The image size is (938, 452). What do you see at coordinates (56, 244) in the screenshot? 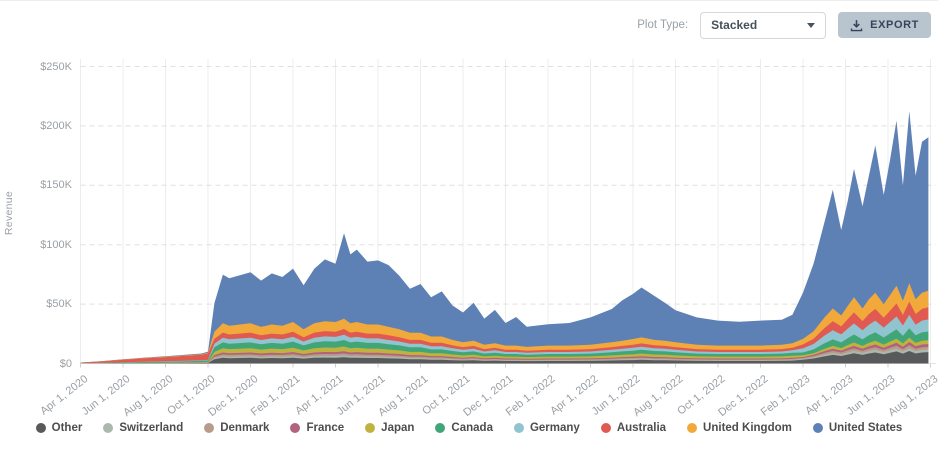
I see `y-tick-label: $100K` at bounding box center [56, 244].